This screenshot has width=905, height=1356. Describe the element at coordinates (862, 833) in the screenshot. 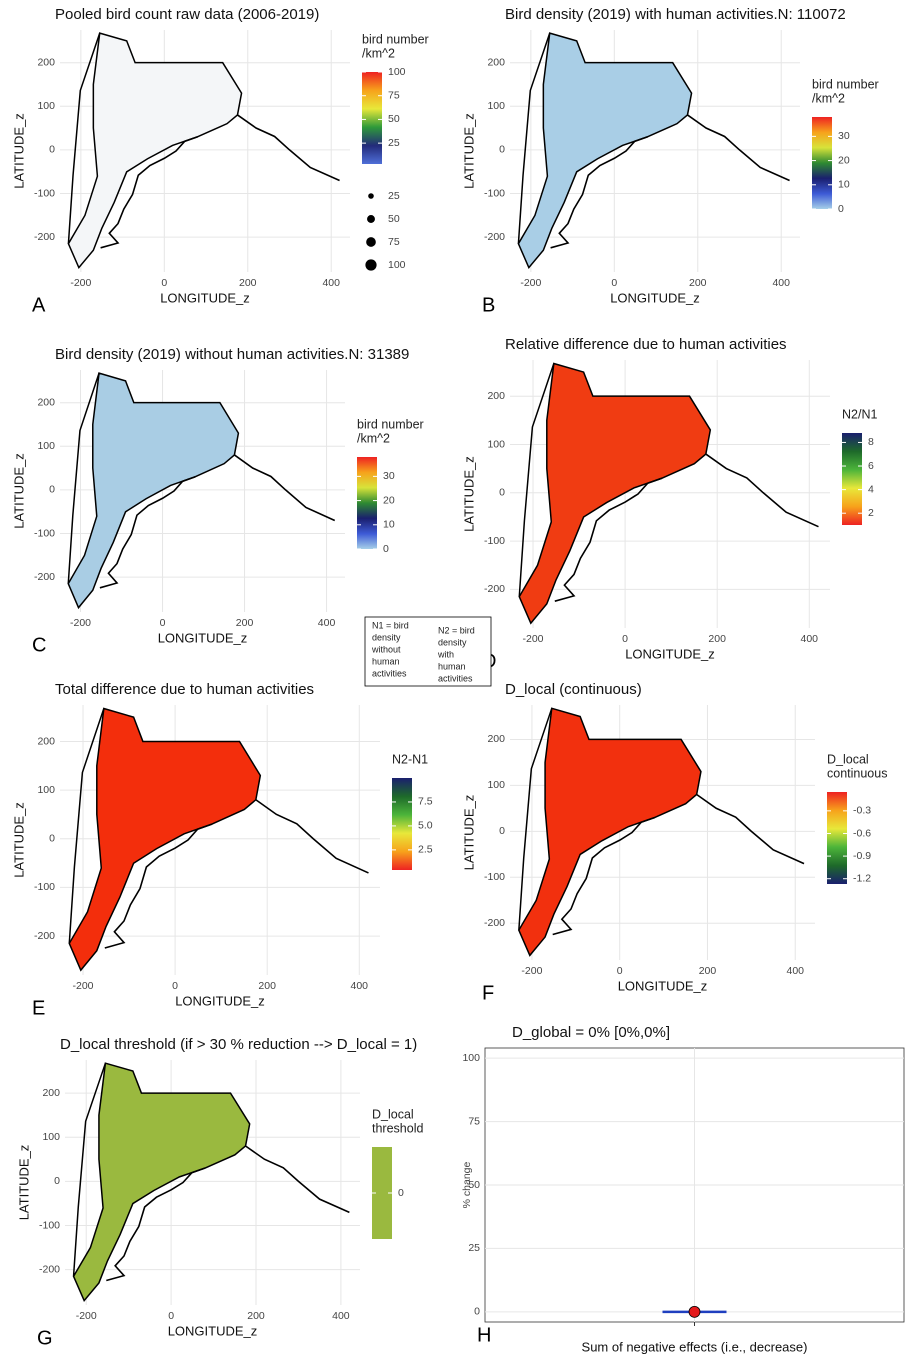

I see `legend-label: -0.6` at that location.